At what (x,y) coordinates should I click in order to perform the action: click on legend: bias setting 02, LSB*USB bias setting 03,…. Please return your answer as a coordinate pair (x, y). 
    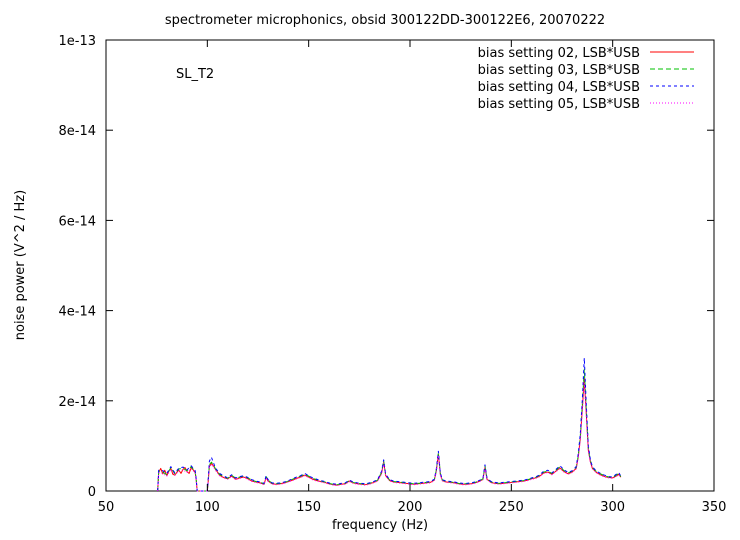
    Looking at the image, I should click on (586, 79).